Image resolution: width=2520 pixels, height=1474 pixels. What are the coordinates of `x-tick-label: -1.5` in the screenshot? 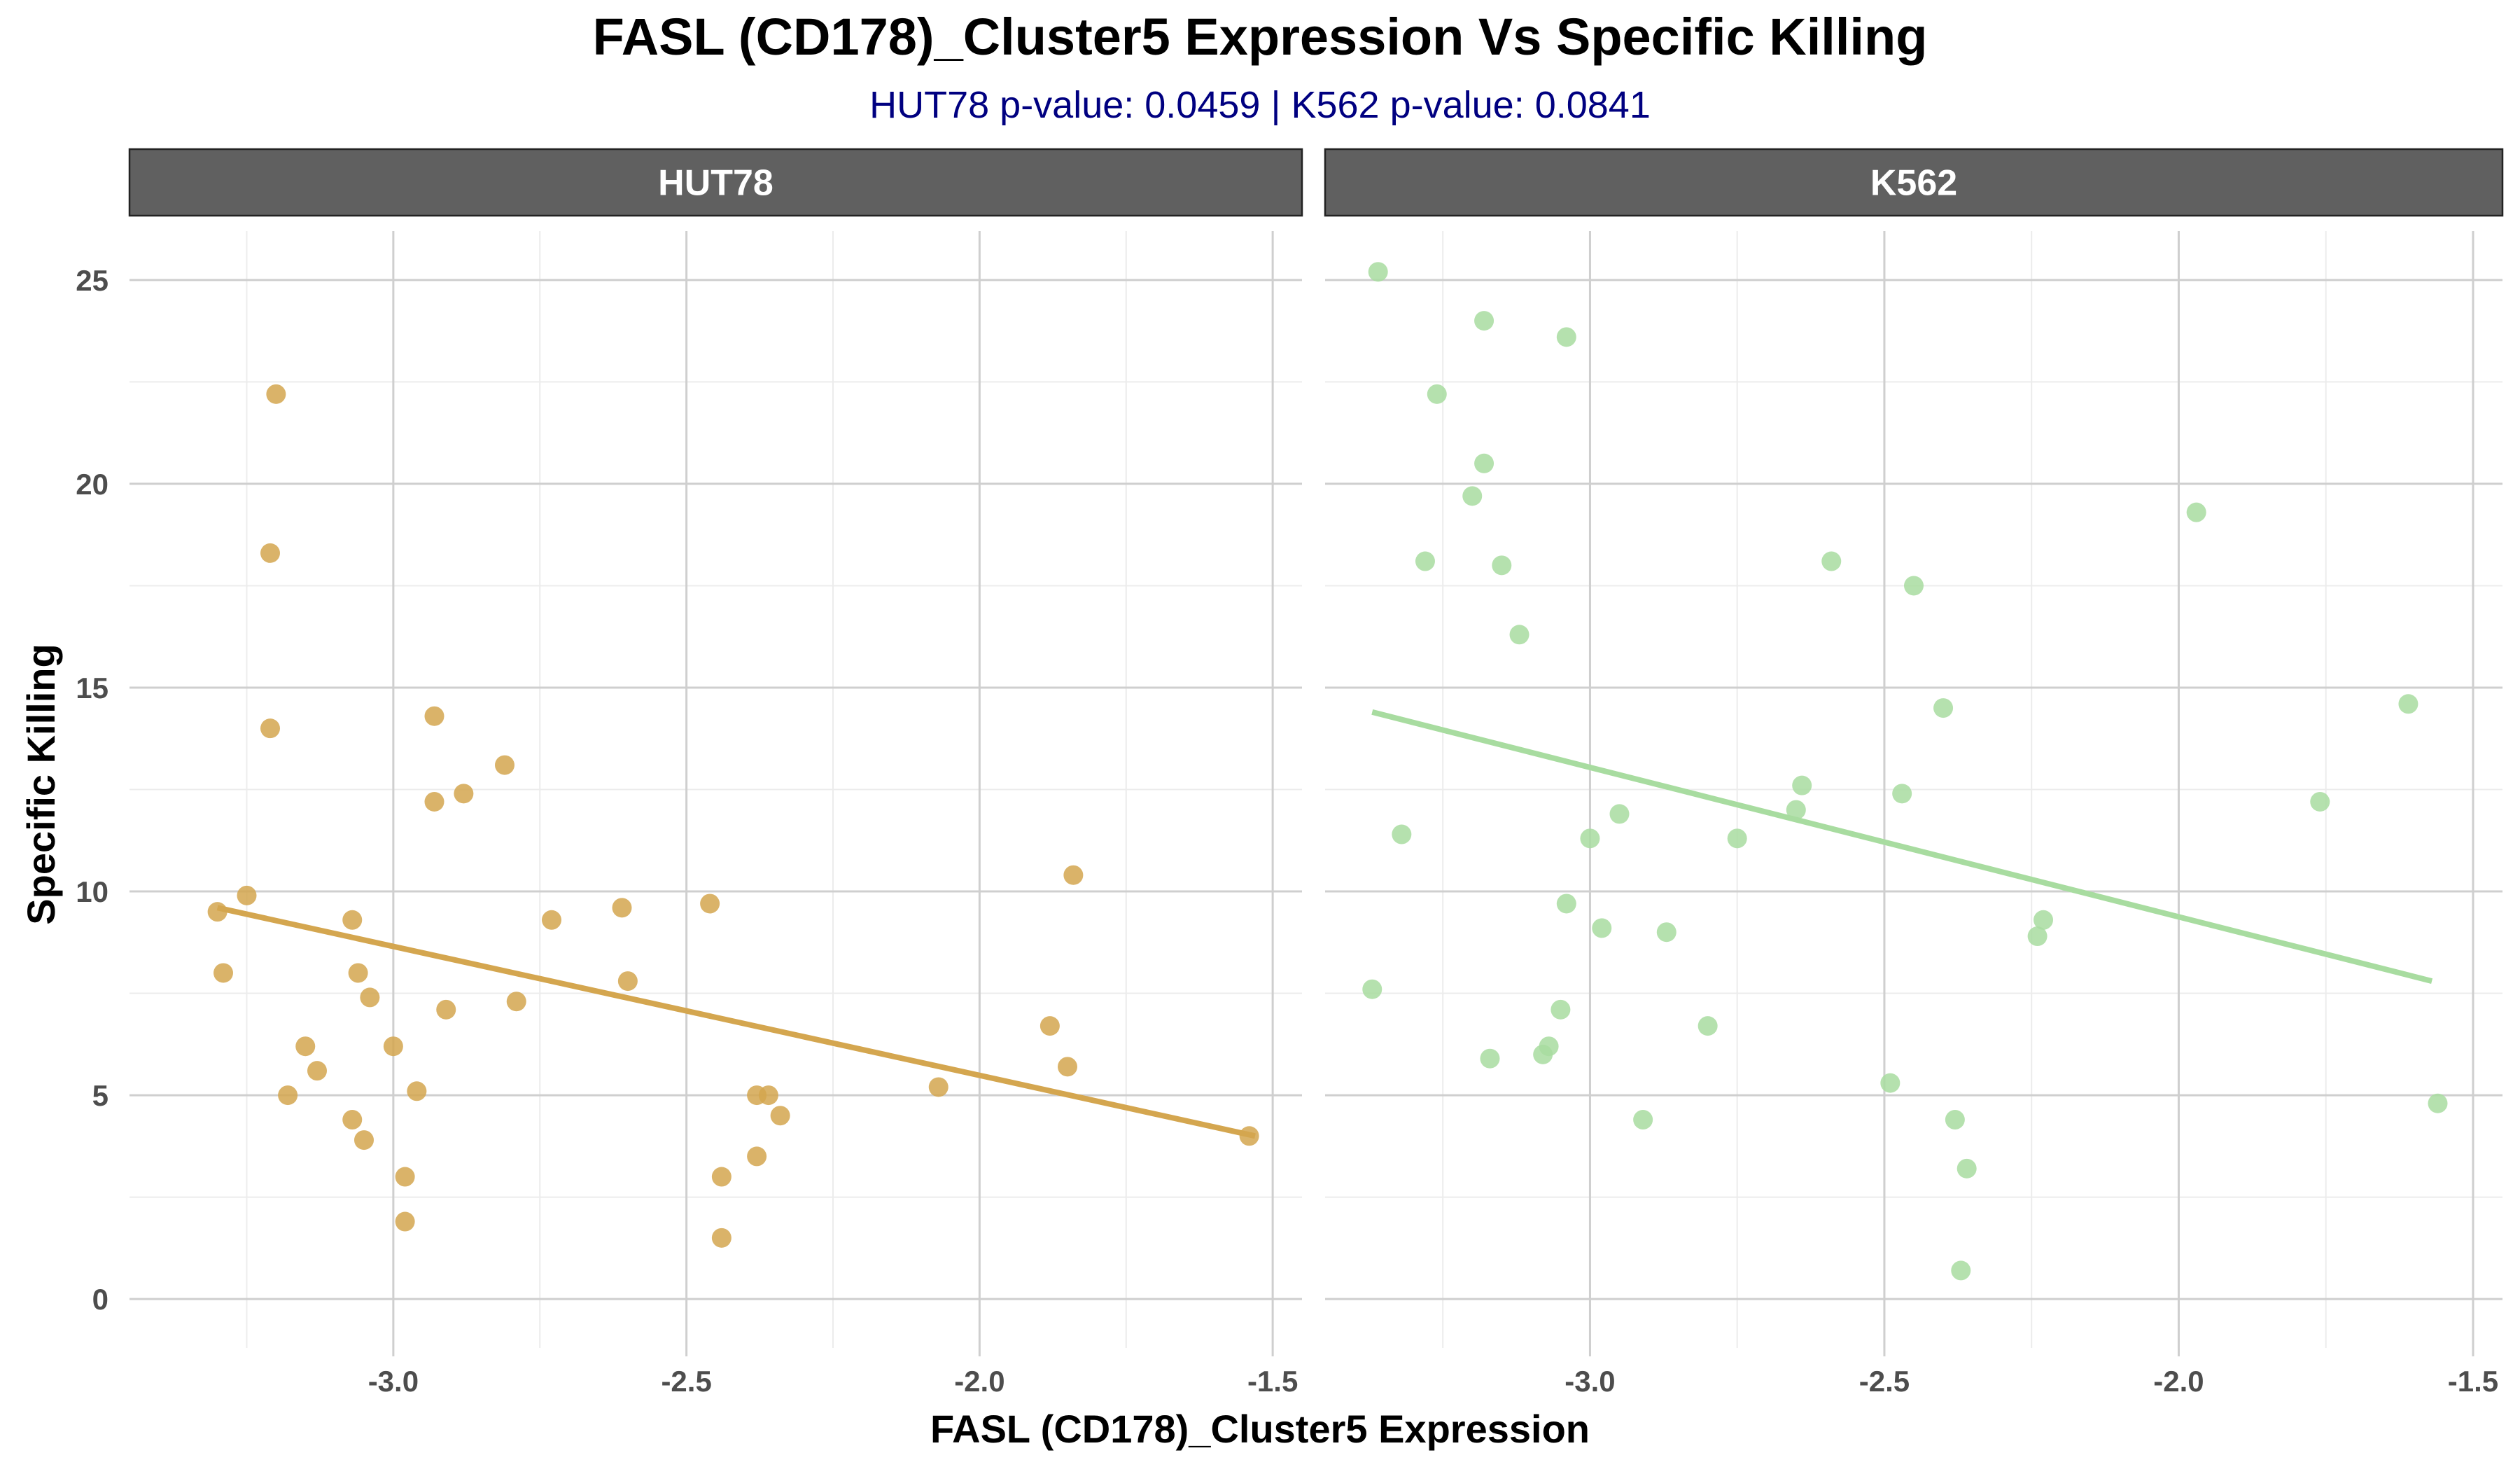 It's located at (2473, 1381).